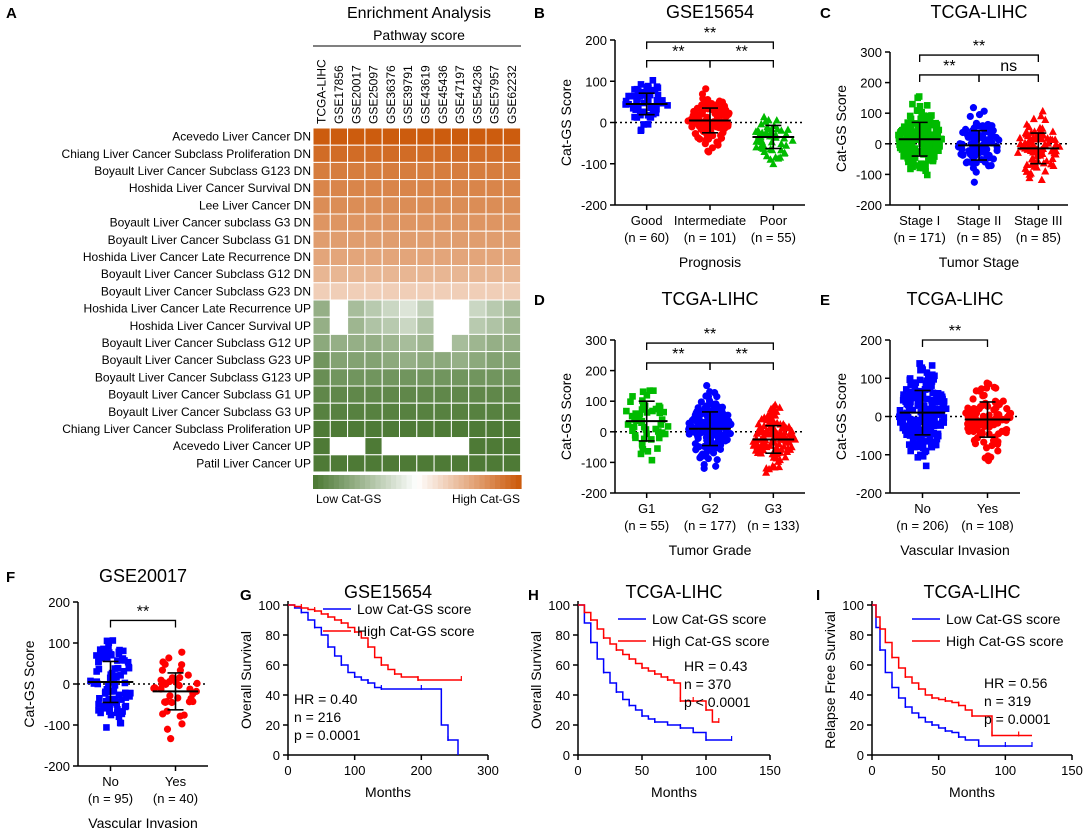  I want to click on scatter-title: TCGA-LIHC, so click(978, 12).